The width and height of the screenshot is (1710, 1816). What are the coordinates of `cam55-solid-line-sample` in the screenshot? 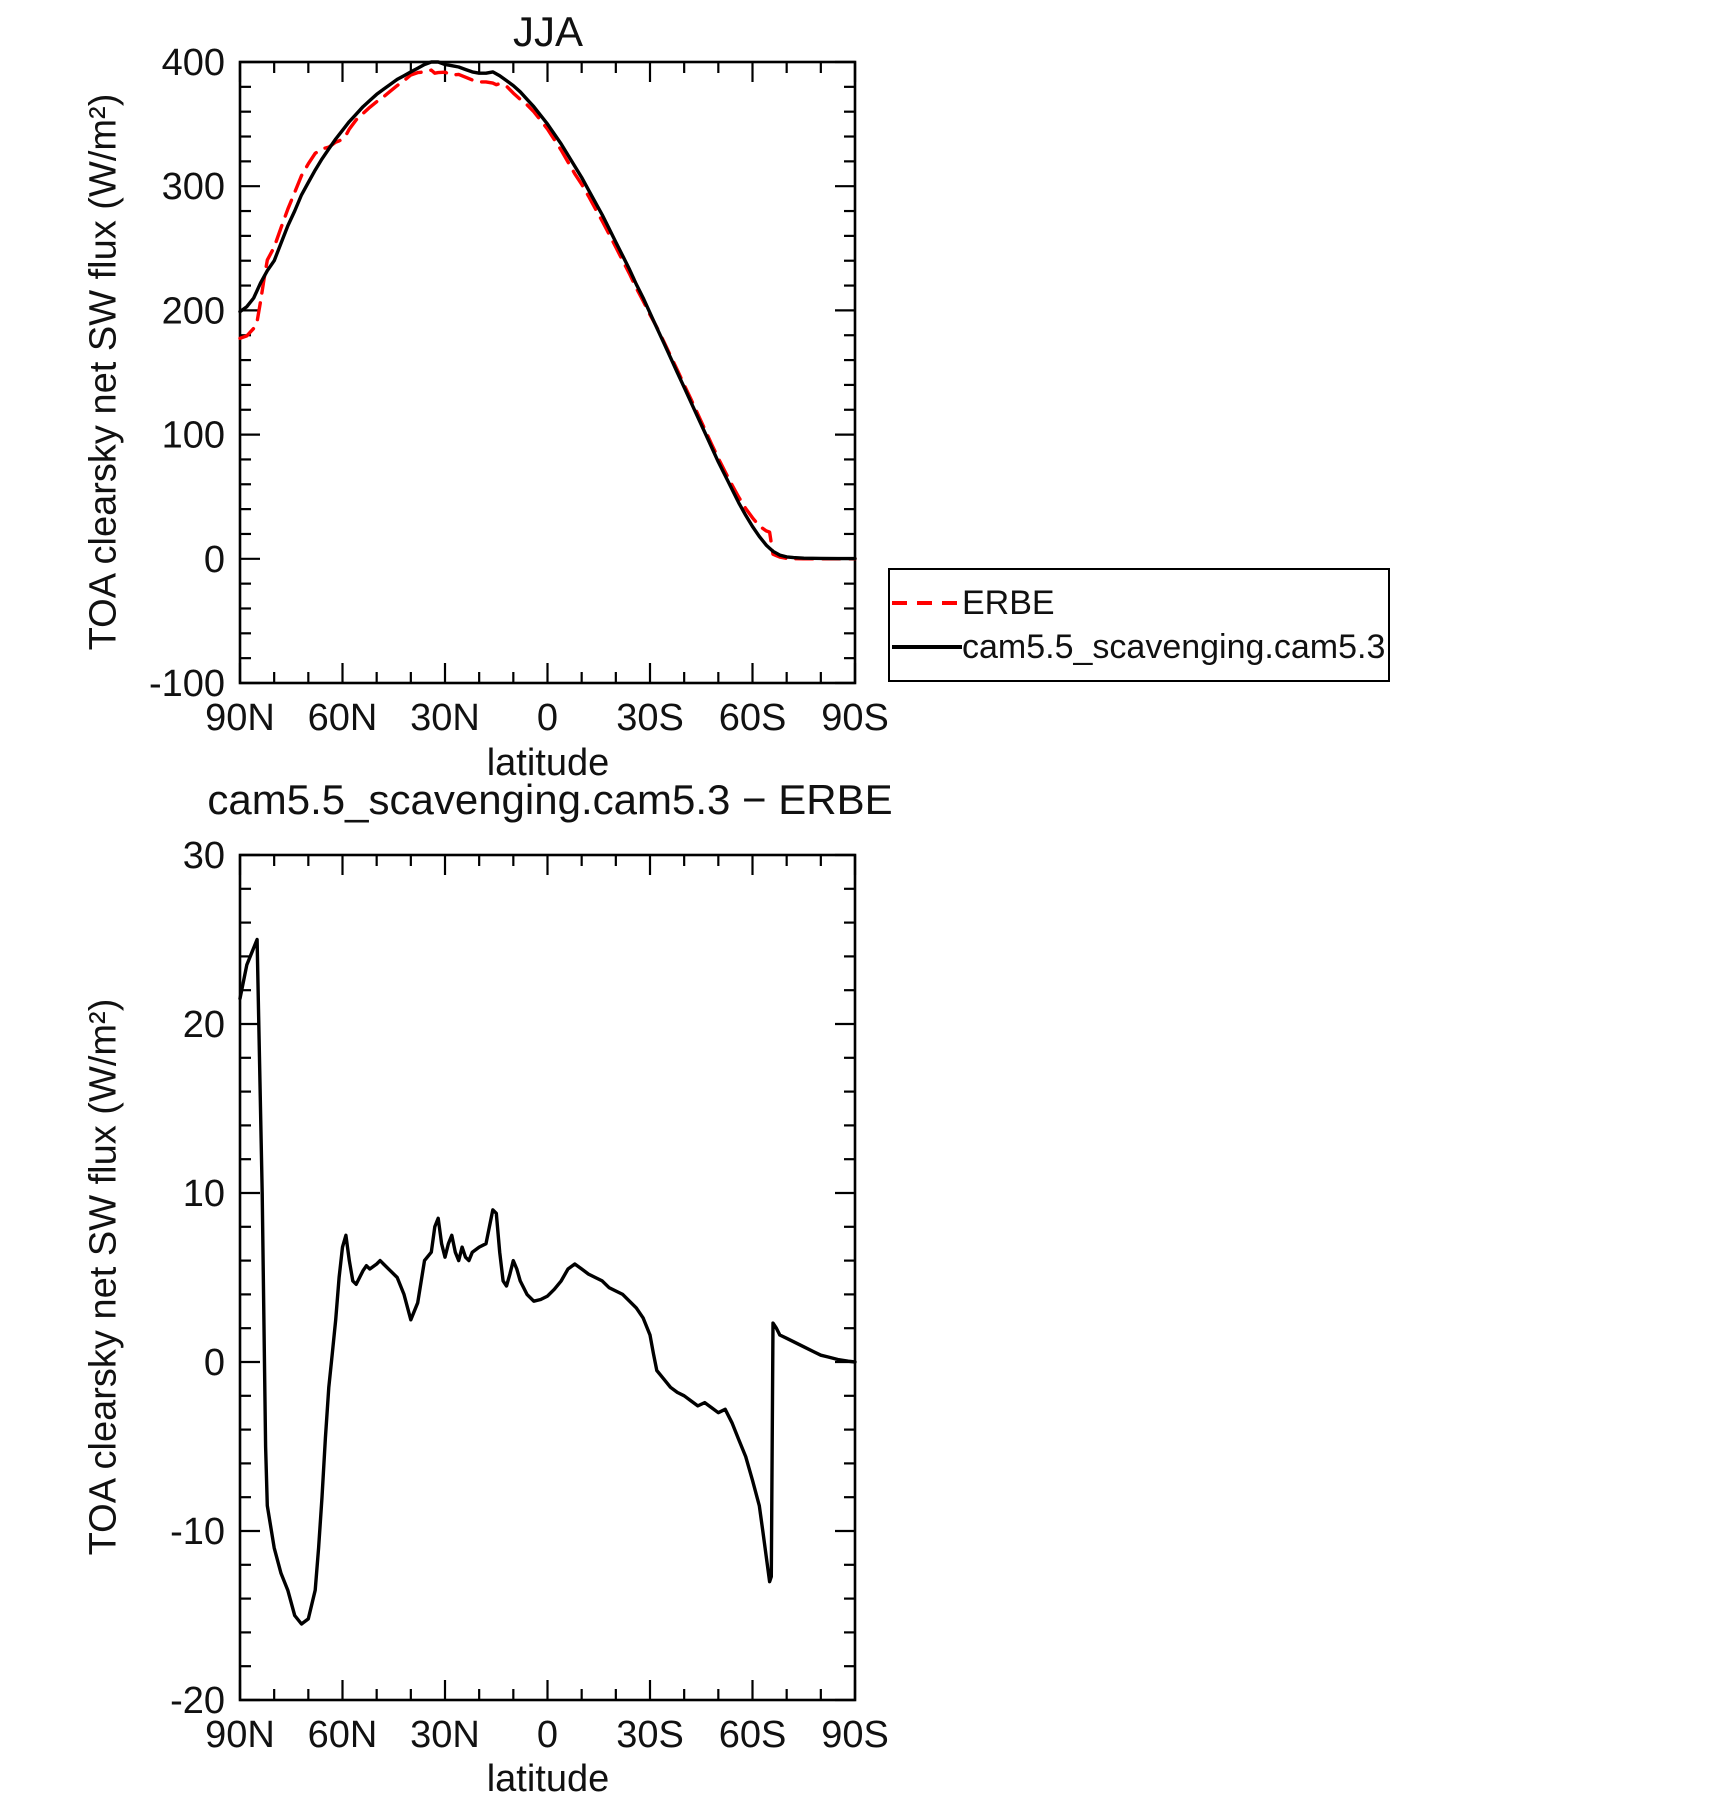 It's located at (927, 647).